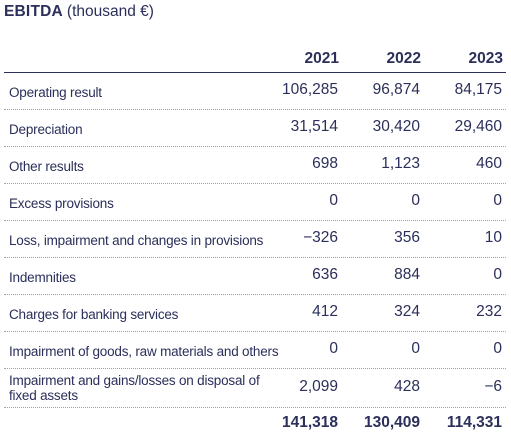 The height and width of the screenshot is (437, 511). What do you see at coordinates (255, 202) in the screenshot?
I see `table-row: Excess provisions 0 0 0` at bounding box center [255, 202].